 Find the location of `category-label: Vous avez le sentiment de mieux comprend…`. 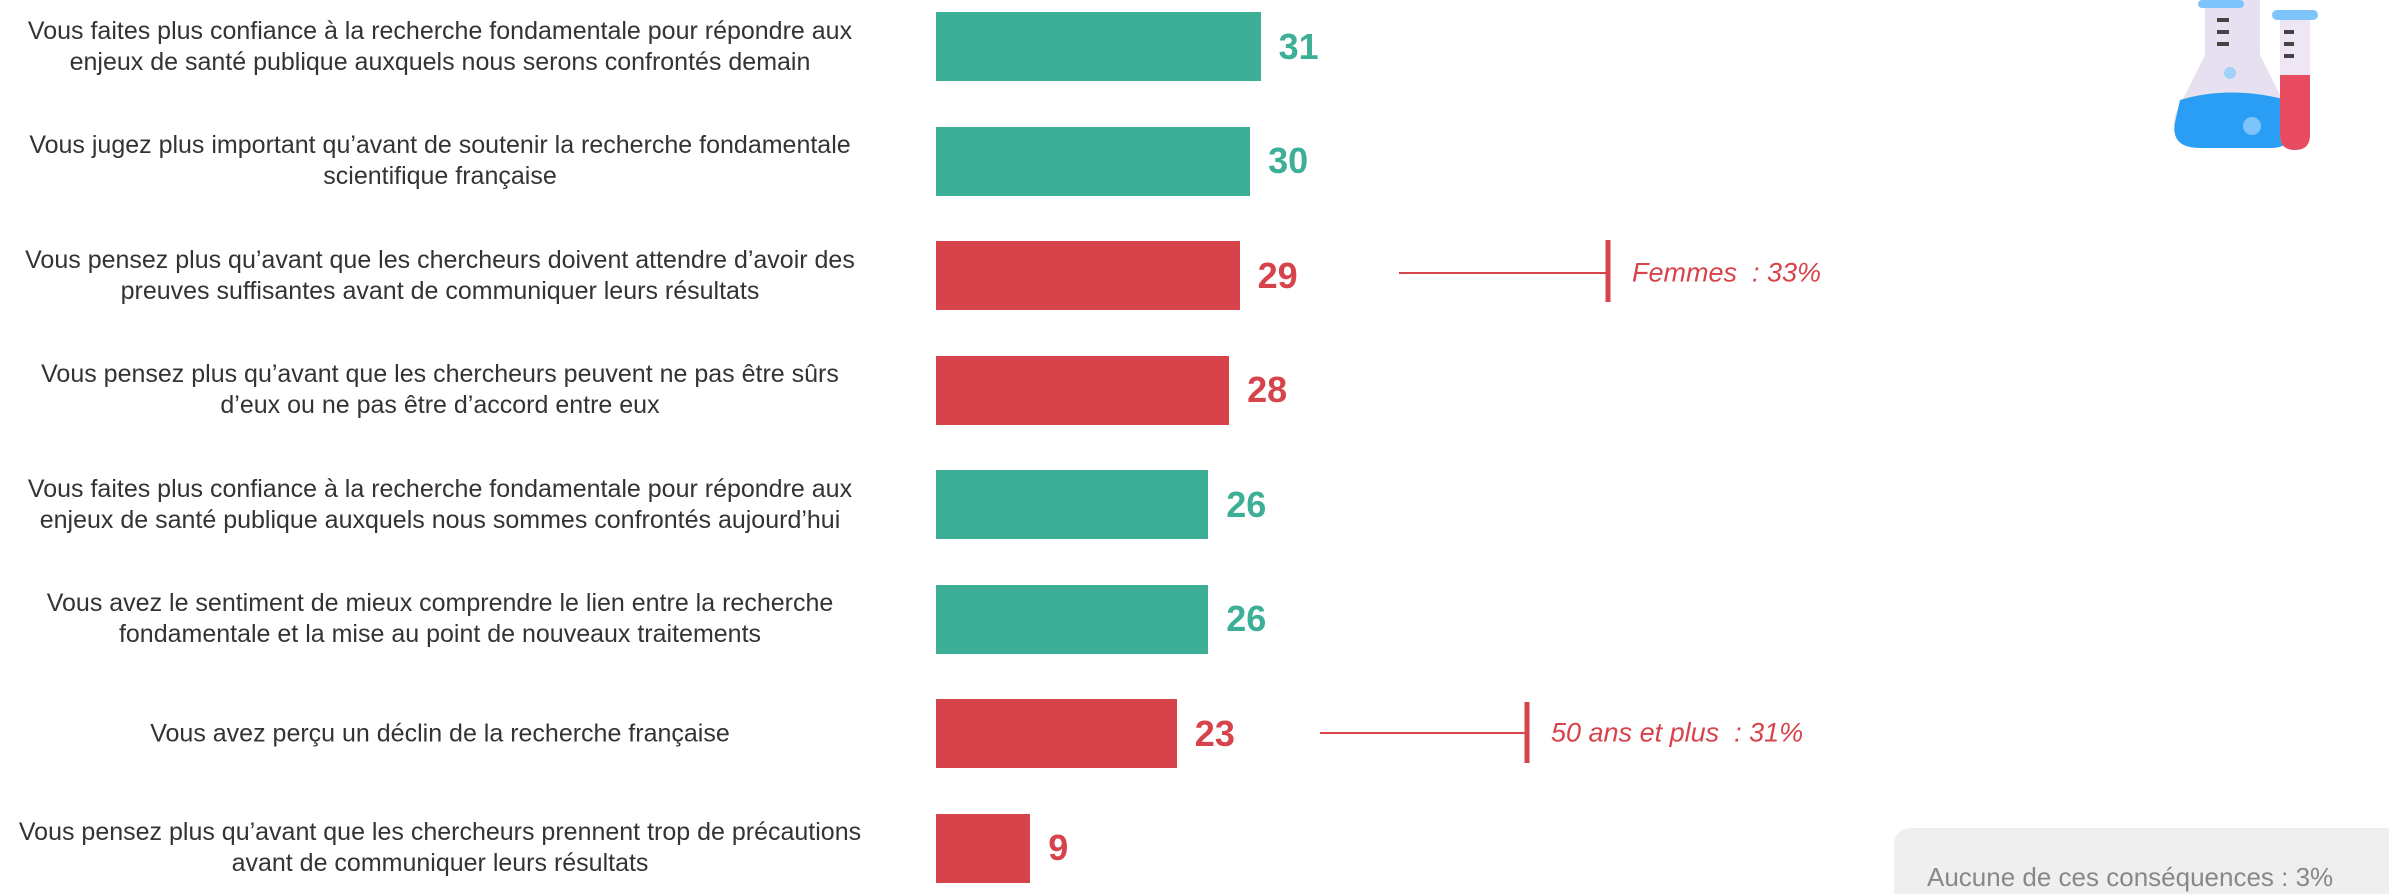

category-label: Vous avez le sentiment de mieux comprend… is located at coordinates (440, 618).